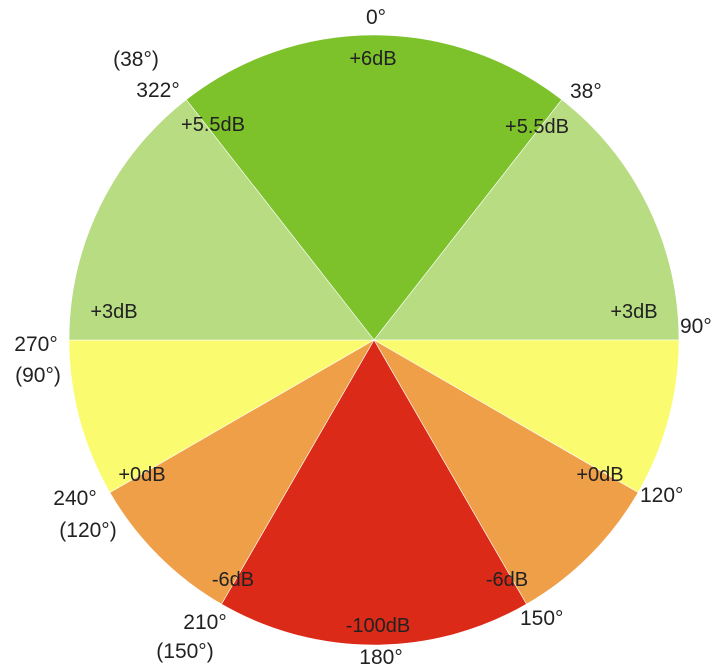  I want to click on gain-label-upper-right: +5.5dB, so click(537, 127).